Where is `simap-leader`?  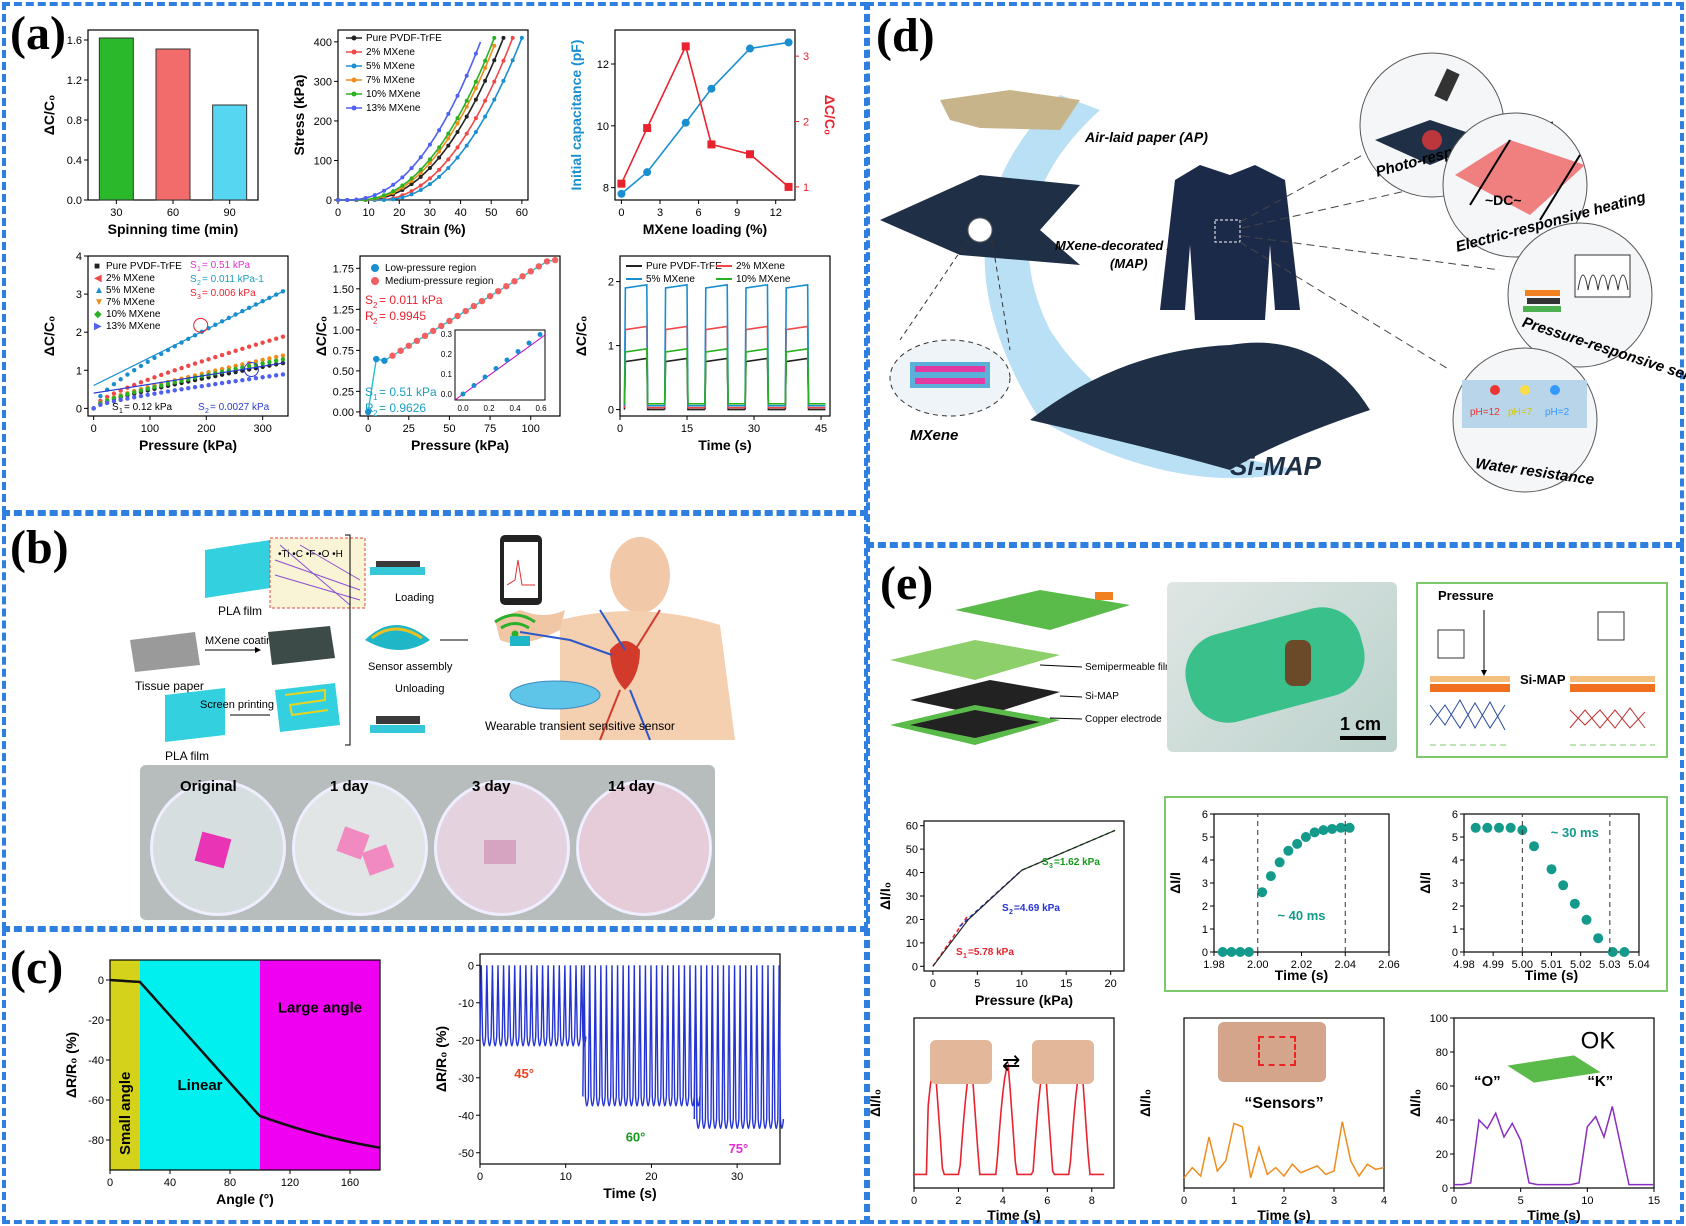
simap-leader is located at coordinates (1071, 696).